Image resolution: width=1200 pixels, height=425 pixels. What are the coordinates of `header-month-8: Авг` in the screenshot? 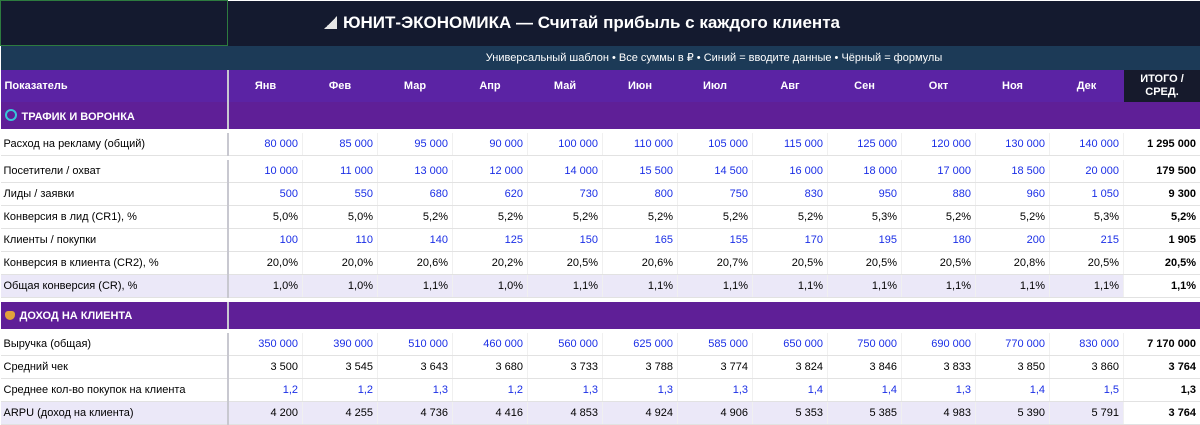 It's located at (790, 86).